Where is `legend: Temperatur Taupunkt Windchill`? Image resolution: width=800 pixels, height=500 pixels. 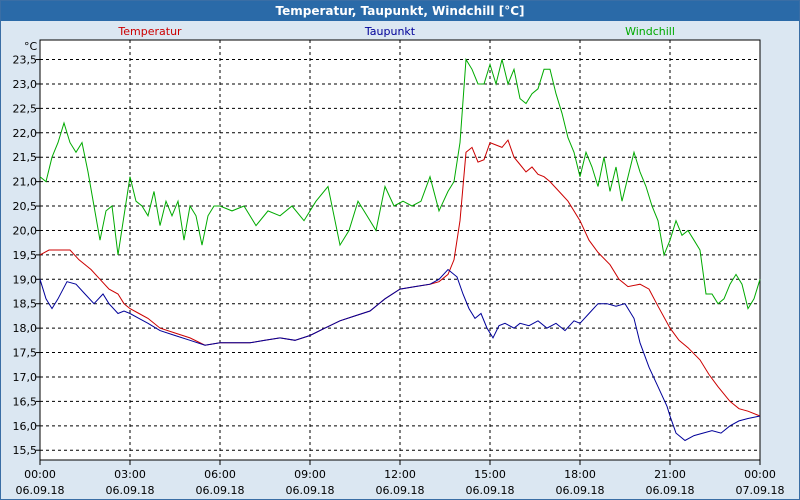 legend: Temperatur Taupunkt Windchill is located at coordinates (396, 31).